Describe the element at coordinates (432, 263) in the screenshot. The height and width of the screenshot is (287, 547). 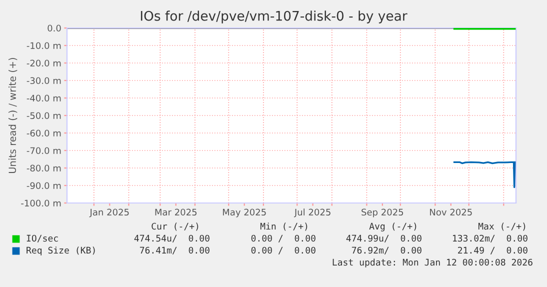
I see `text: Last update: Mon Jan 12 00:00:08 2026` at that location.